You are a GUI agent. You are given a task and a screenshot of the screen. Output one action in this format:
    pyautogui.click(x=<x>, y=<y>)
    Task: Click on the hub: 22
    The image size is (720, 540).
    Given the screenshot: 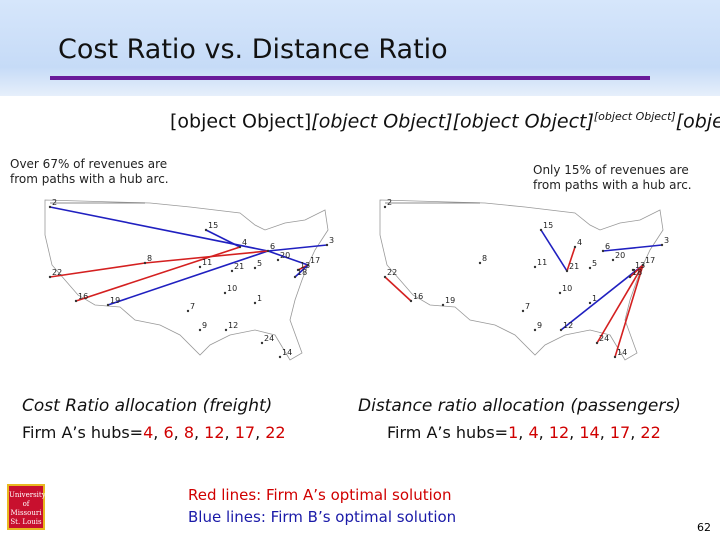 What is the action you would take?
    pyautogui.click(x=275, y=432)
    